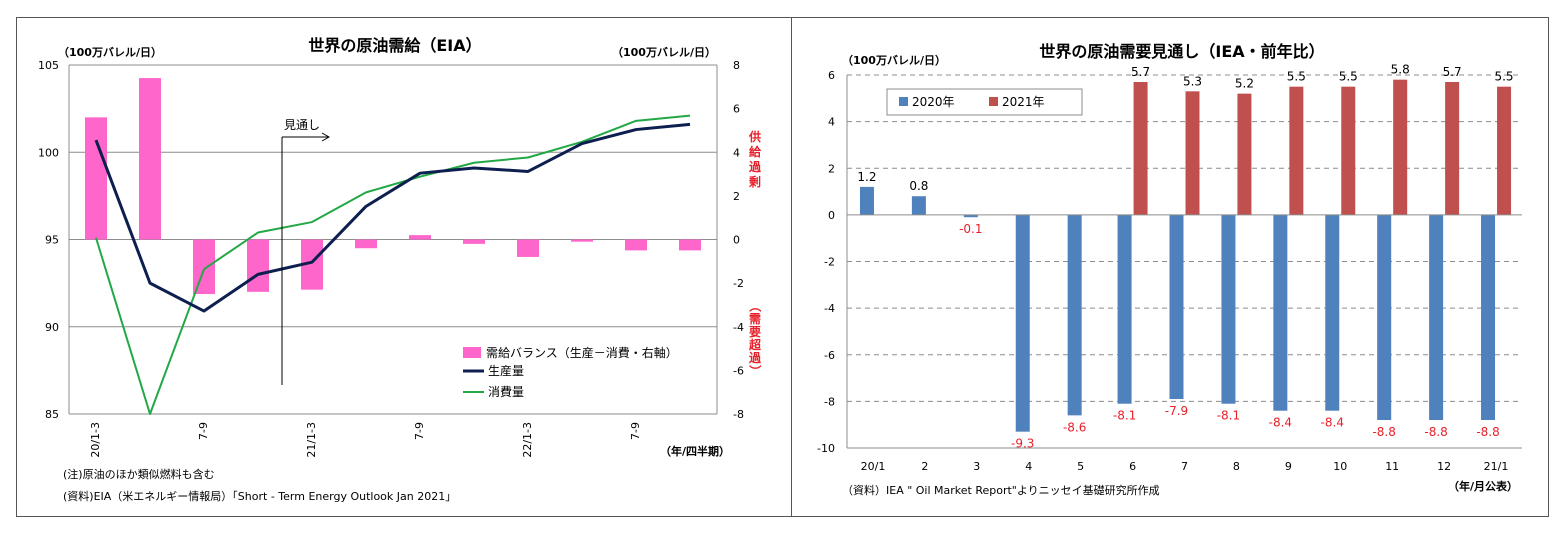  I want to click on production-line, so click(392, 217).